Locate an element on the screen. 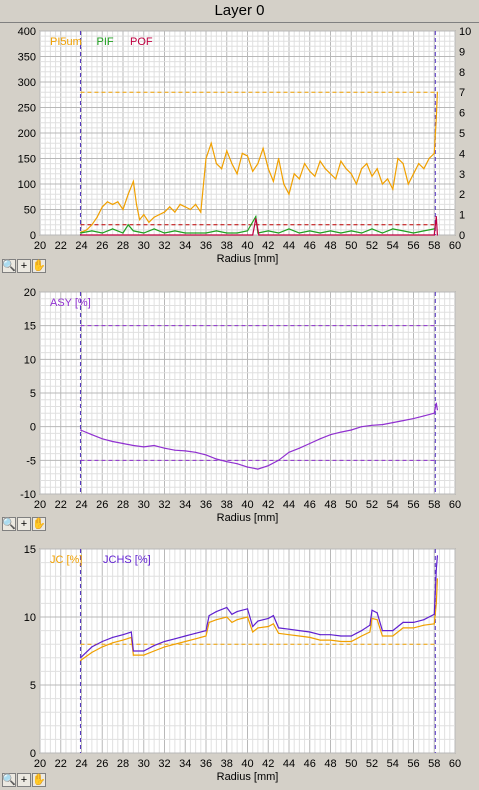  x-tick-label: 44 is located at coordinates (289, 505).